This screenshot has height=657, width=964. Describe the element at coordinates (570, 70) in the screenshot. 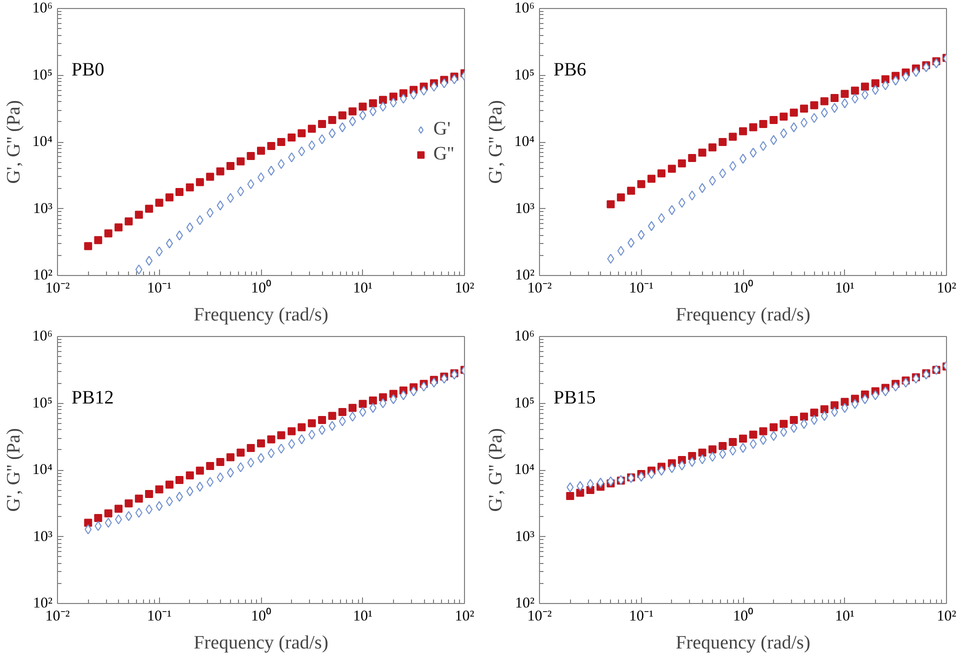

I see `text: PB6` at that location.